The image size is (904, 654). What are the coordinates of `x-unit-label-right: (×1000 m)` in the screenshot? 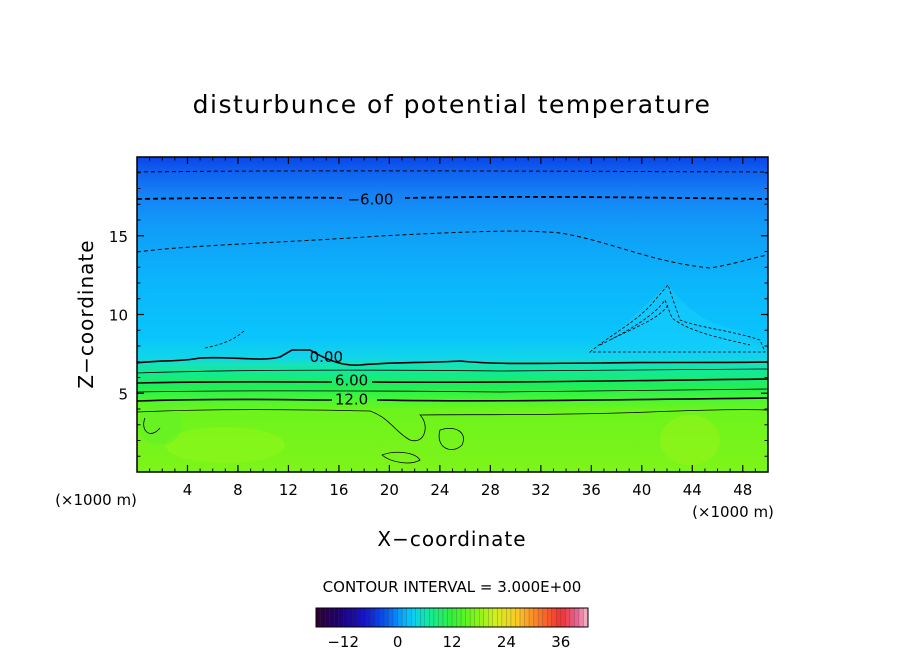 It's located at (733, 512).